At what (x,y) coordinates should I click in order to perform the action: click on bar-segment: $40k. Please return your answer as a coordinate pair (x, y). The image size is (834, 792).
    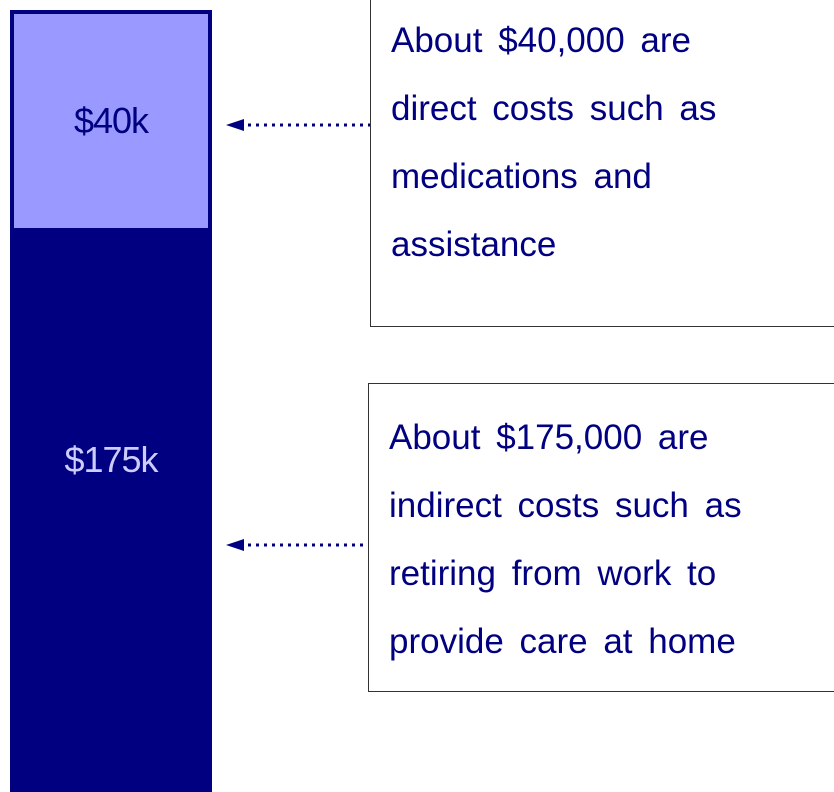
    Looking at the image, I should click on (111, 121).